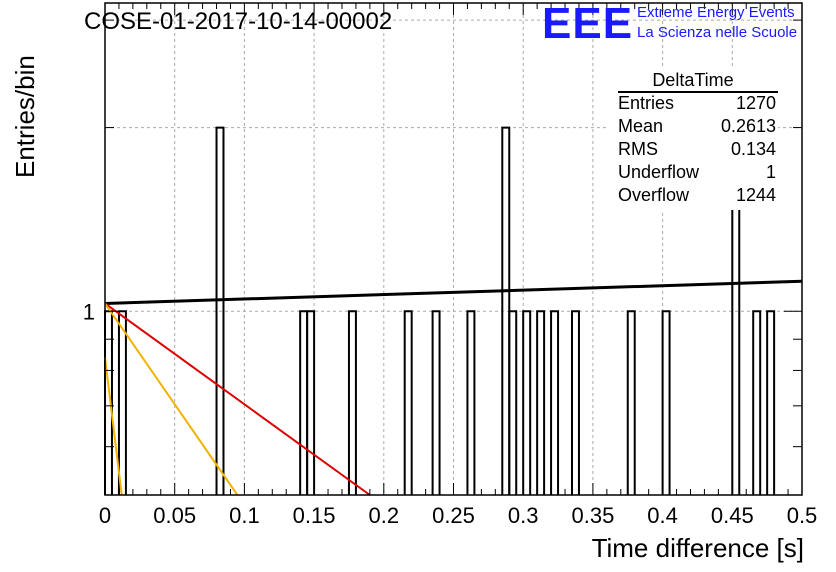 The width and height of the screenshot is (836, 572). Describe the element at coordinates (638, 149) in the screenshot. I see `stats-key: RMS` at that location.